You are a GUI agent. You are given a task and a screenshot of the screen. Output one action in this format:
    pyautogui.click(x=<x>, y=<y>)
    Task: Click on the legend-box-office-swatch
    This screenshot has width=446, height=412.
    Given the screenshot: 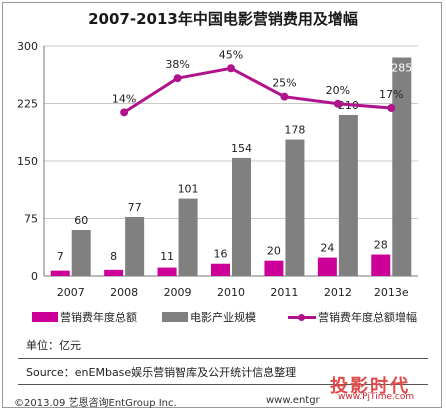 What is the action you would take?
    pyautogui.click(x=175, y=317)
    